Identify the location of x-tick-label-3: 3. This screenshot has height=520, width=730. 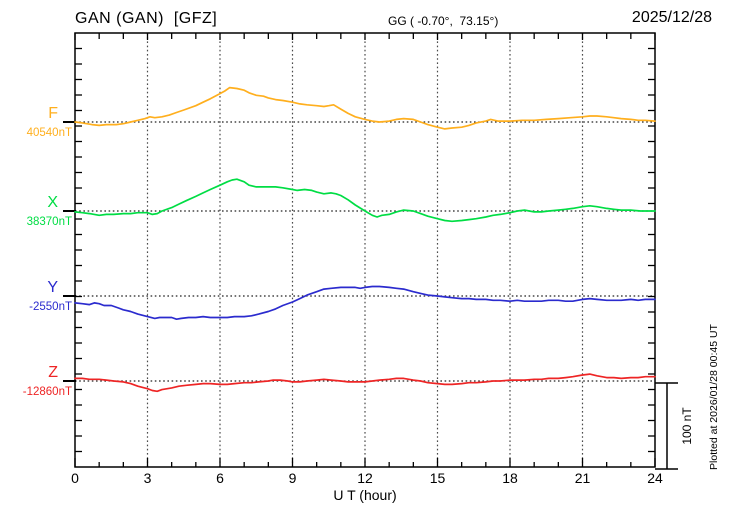
(147, 478).